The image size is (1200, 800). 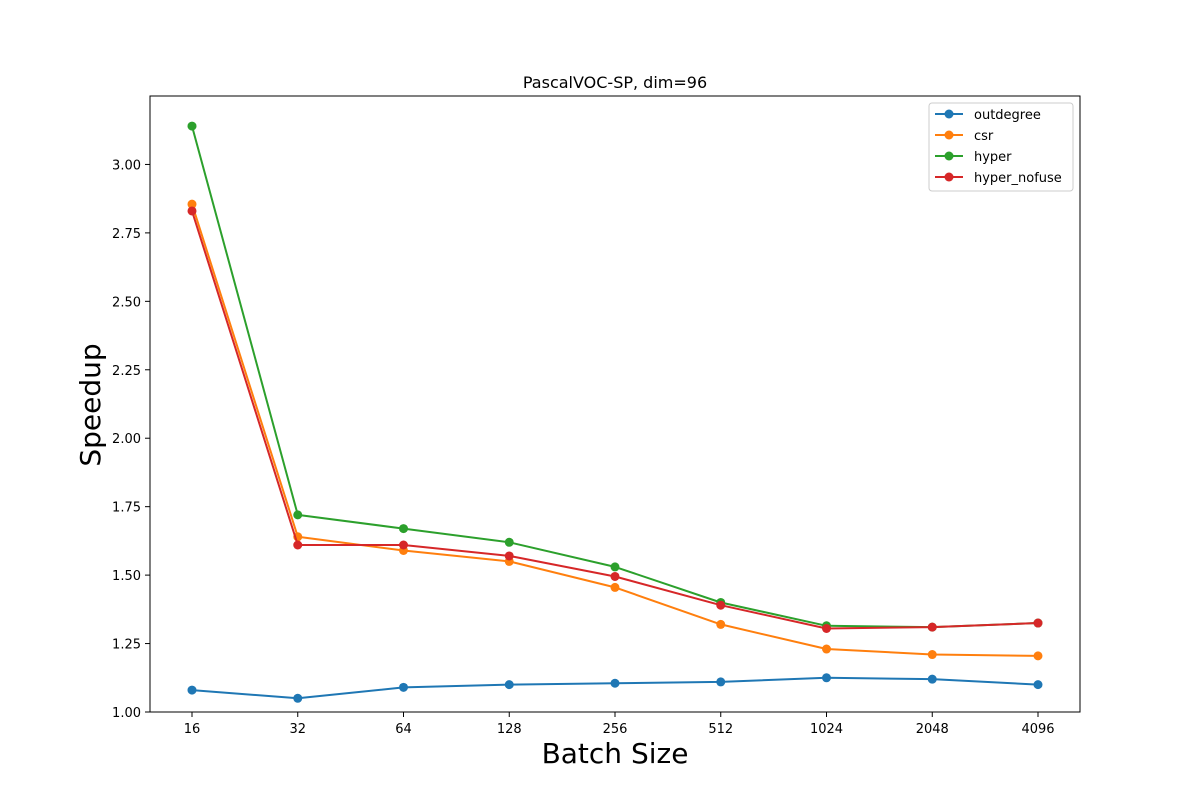 I want to click on y-tick-label: 1.50, so click(x=126, y=576).